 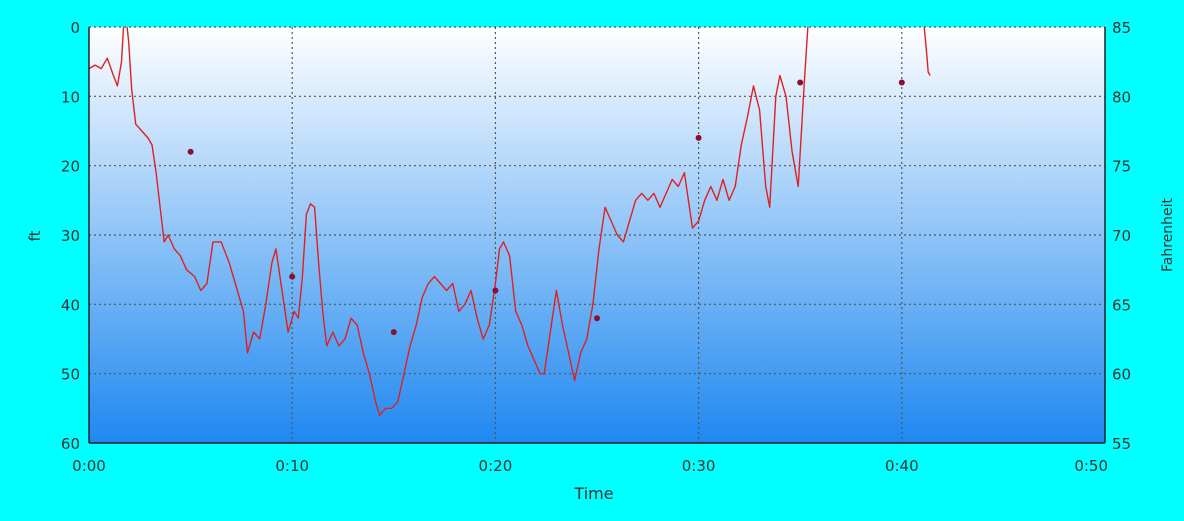 I want to click on x-tick-label: 0:40, so click(x=902, y=466).